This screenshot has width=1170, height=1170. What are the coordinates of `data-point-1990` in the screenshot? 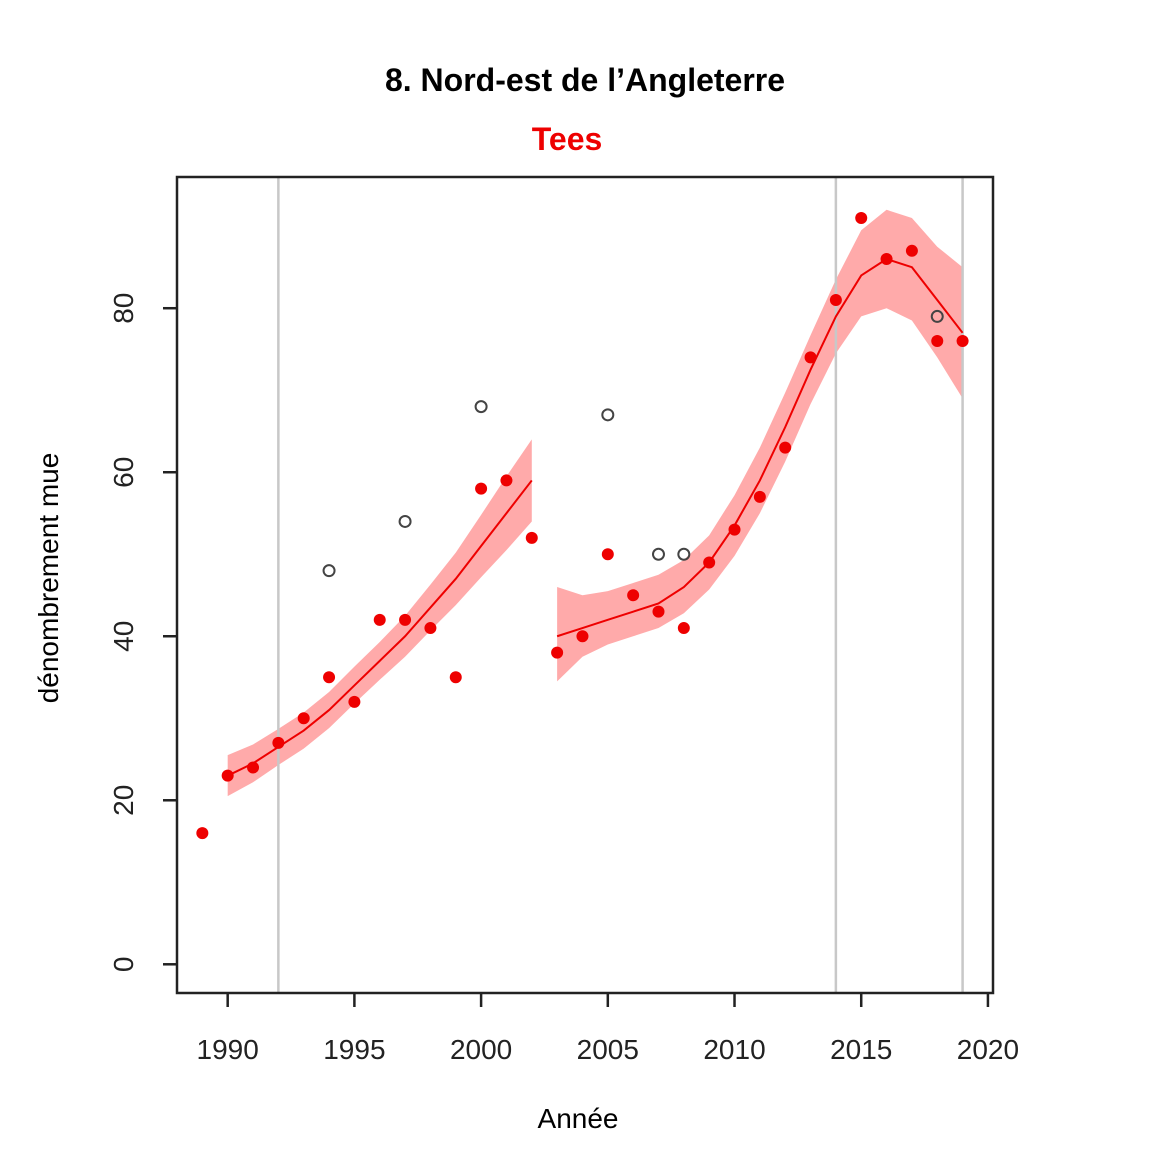 It's located at (227, 775).